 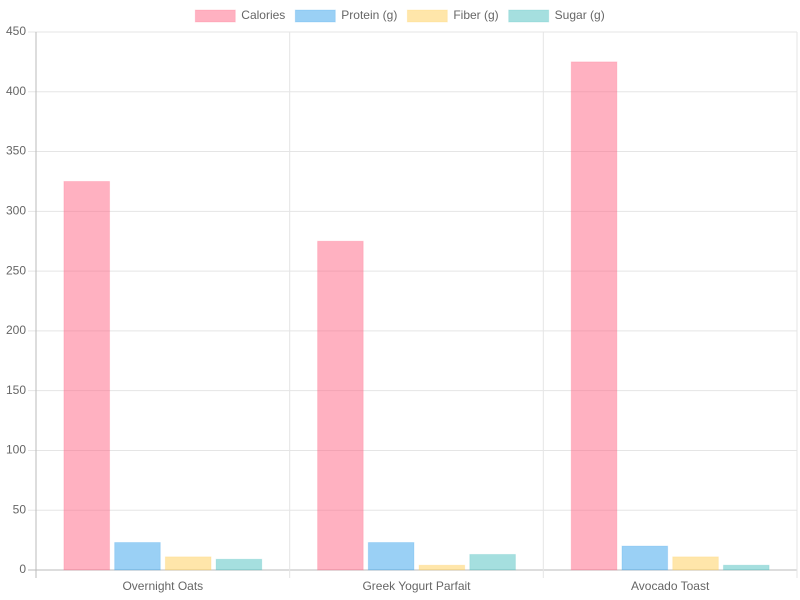 I want to click on y-tick-label: 150, so click(x=16, y=390).